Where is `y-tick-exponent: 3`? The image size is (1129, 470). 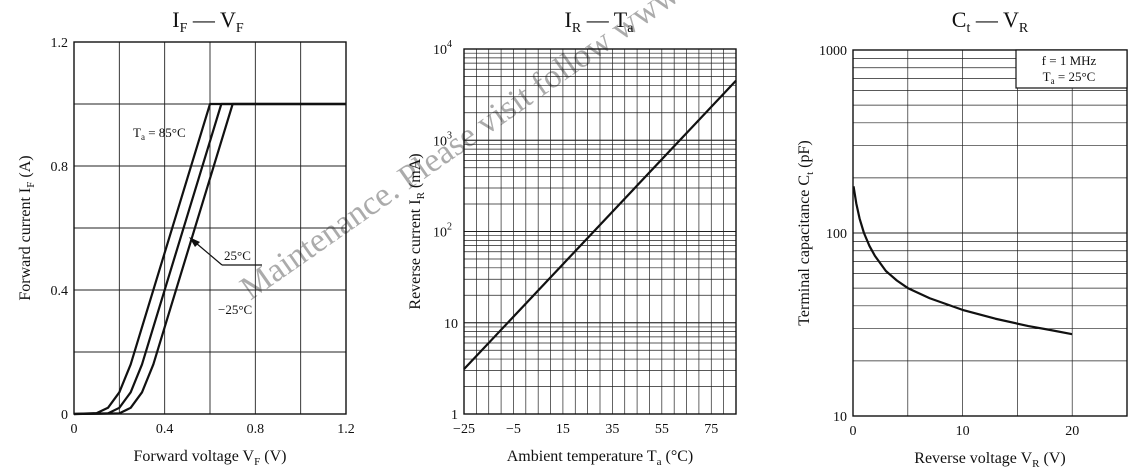 y-tick-exponent: 3 is located at coordinates (449, 135).